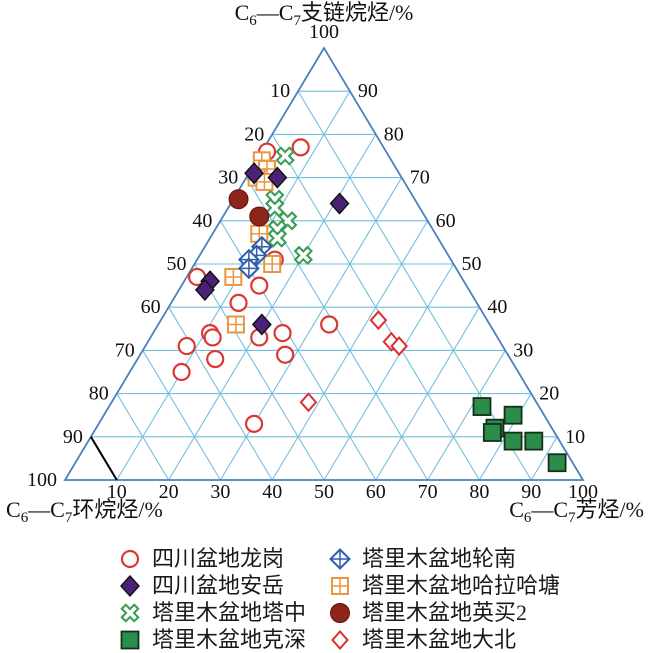 This screenshot has width=650, height=653. Describe the element at coordinates (229, 612) in the screenshot. I see `legend-label: 塔里木盆地塔中` at that location.